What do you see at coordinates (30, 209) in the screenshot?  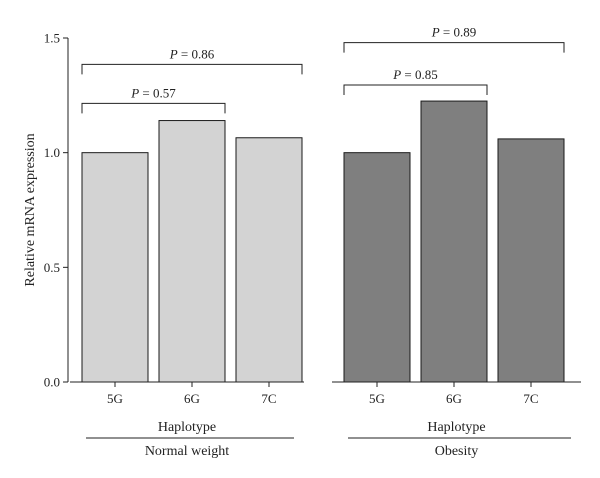 I see `y-axis-label: Relative mRNA expression` at bounding box center [30, 209].